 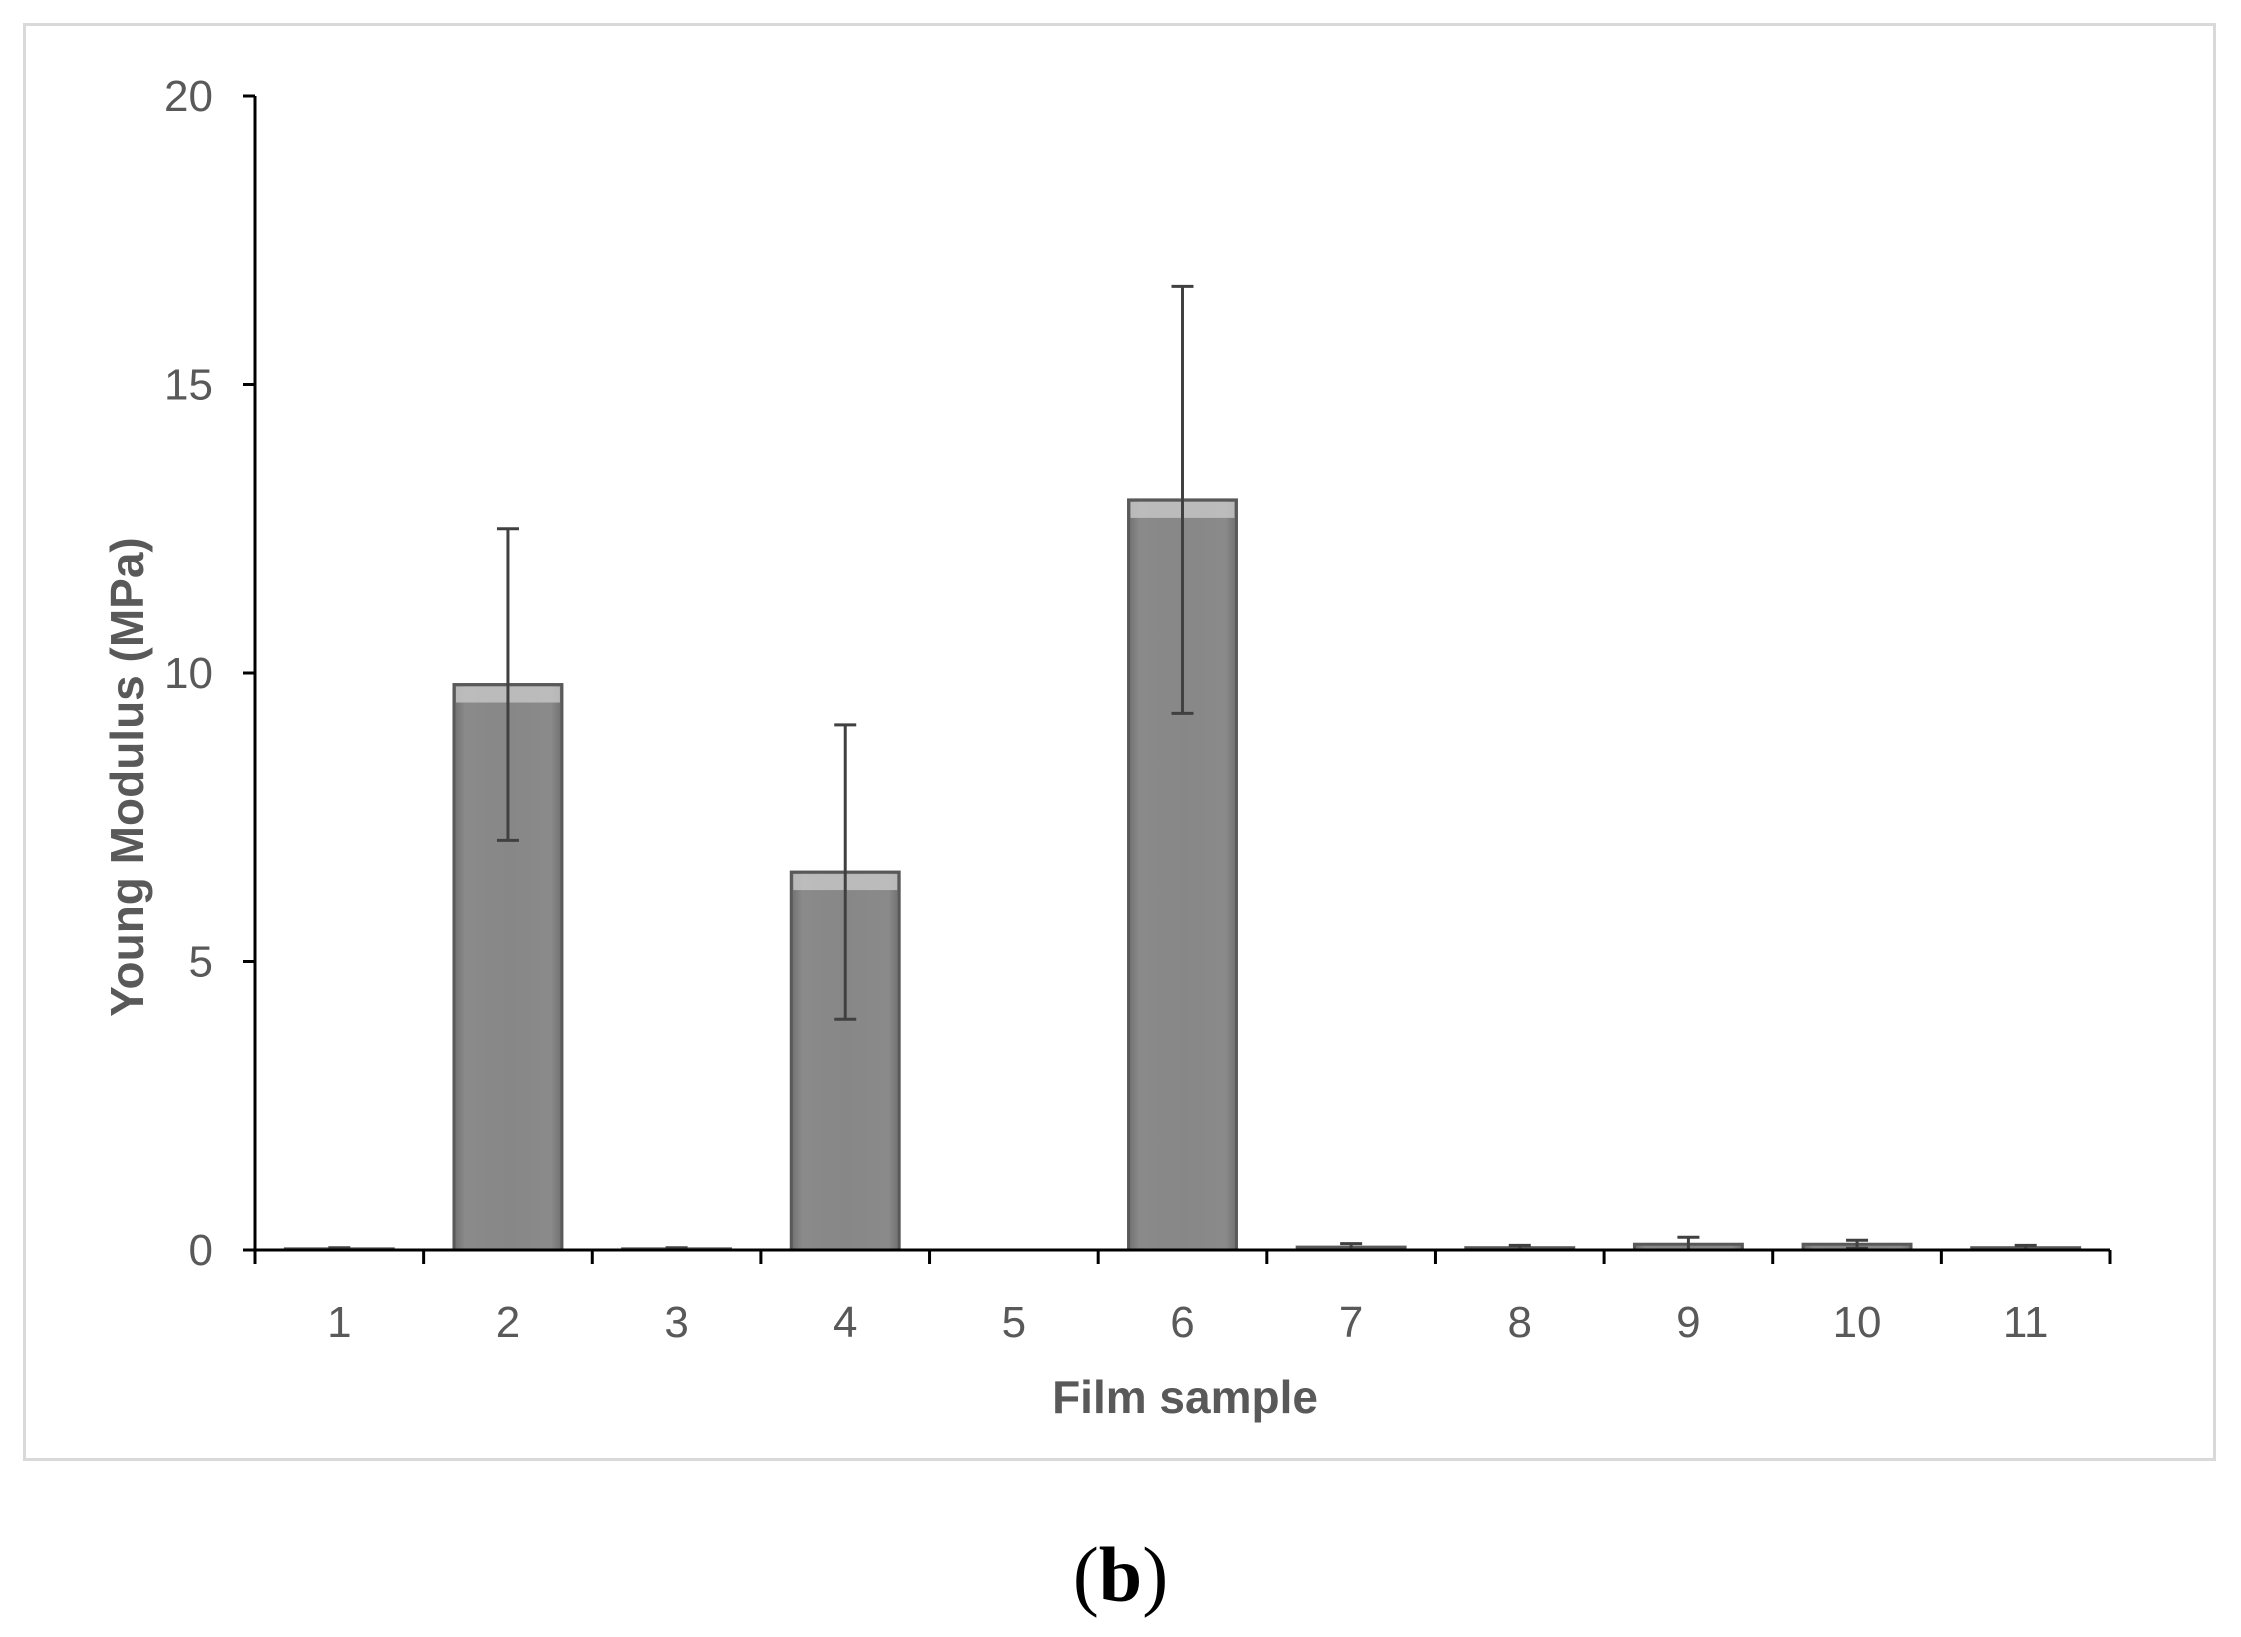 What do you see at coordinates (1688, 1322) in the screenshot?
I see `x-tick-label: 9` at bounding box center [1688, 1322].